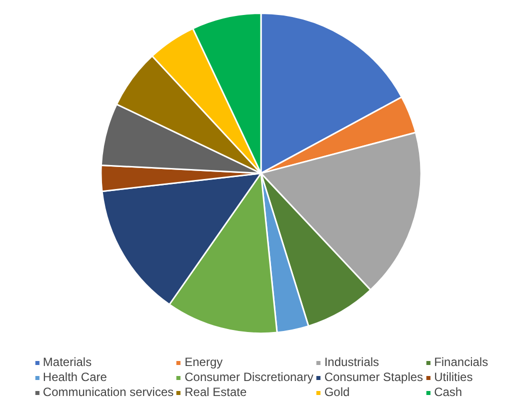 This screenshot has height=405, width=521. What do you see at coordinates (215, 392) in the screenshot?
I see `legend-label: Real Estate` at bounding box center [215, 392].